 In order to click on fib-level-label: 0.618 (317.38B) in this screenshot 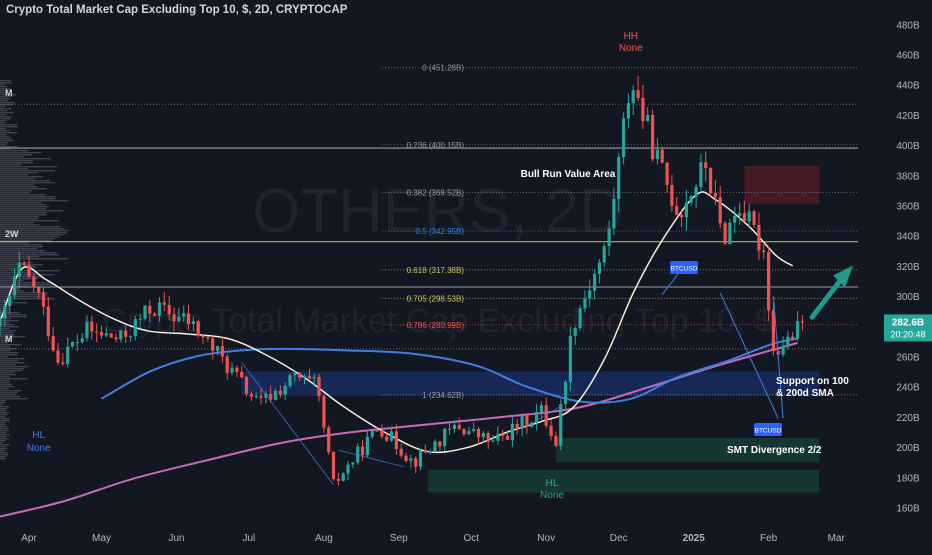, I will do `click(436, 270)`.